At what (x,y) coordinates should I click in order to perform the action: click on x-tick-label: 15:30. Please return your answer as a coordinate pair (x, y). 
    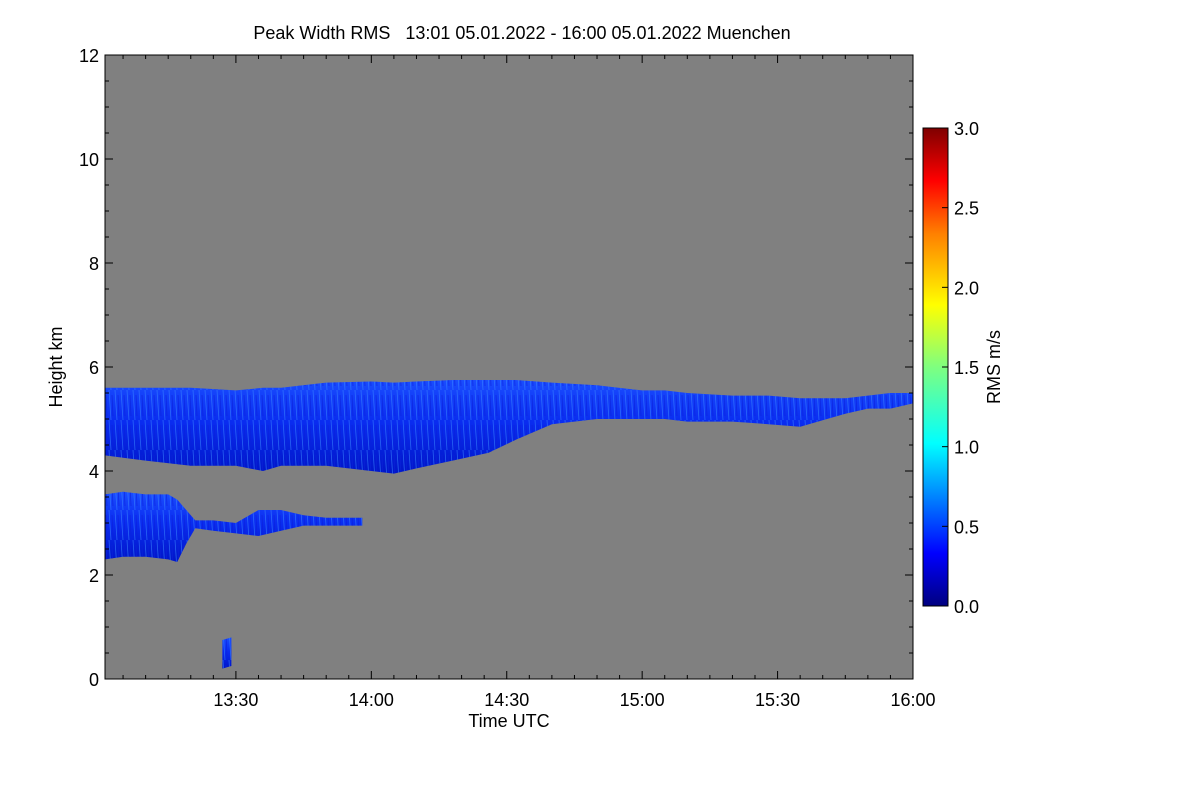
    Looking at the image, I should click on (777, 700).